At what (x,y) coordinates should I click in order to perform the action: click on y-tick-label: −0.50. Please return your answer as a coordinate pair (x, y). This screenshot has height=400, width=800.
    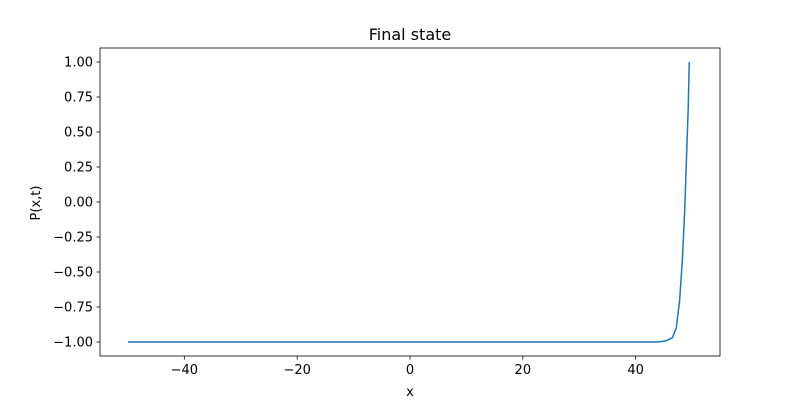
    Looking at the image, I should click on (73, 273).